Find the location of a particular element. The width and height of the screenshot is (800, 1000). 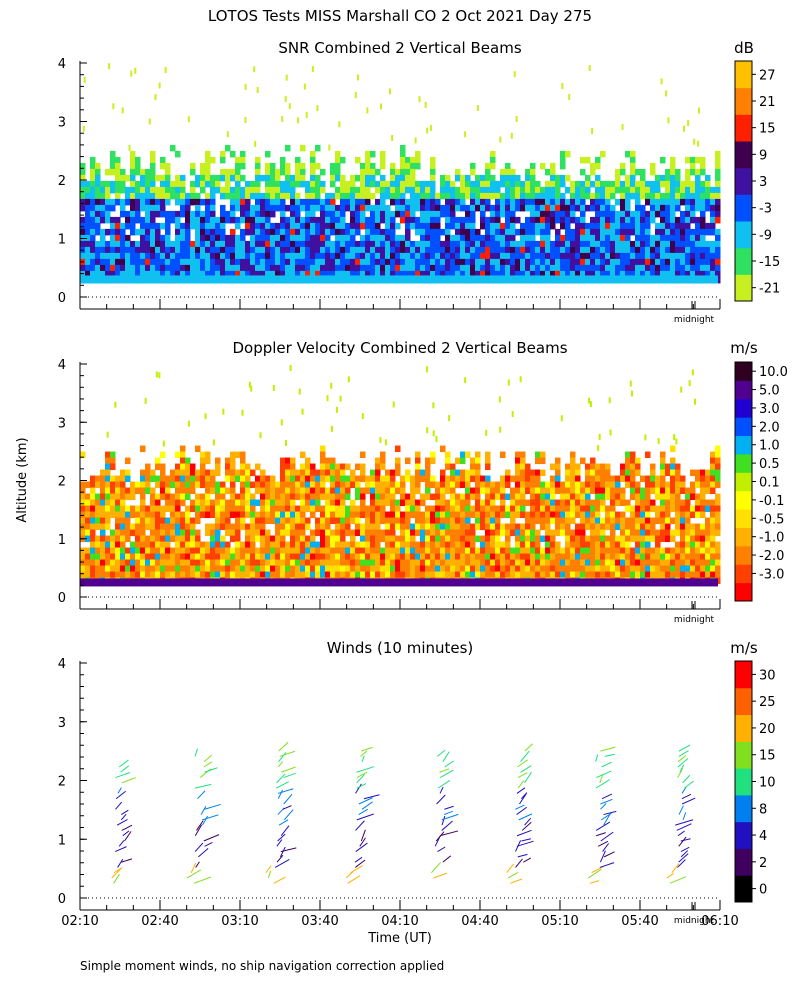

wind-barb is located at coordinates (116, 873).